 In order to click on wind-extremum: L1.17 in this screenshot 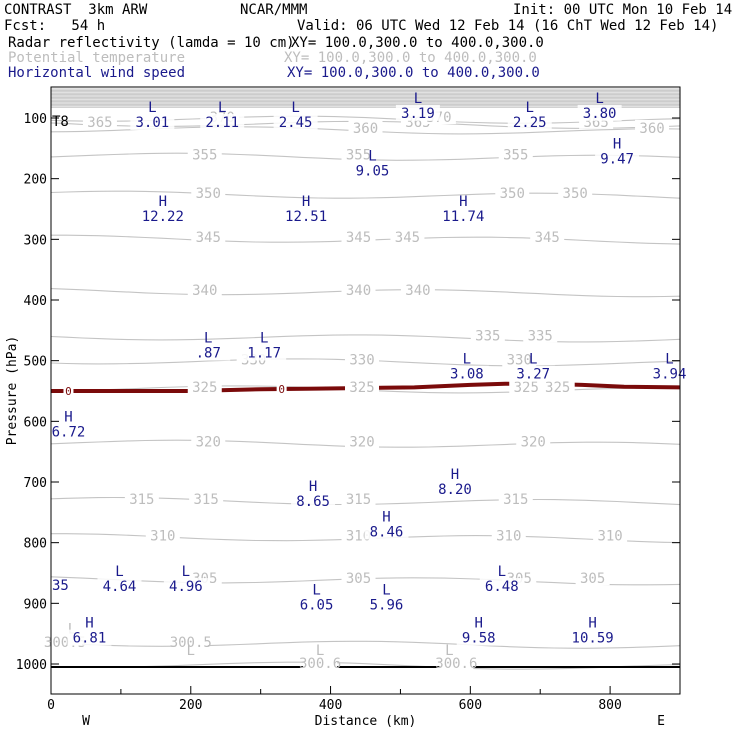, I will do `click(264, 346)`.